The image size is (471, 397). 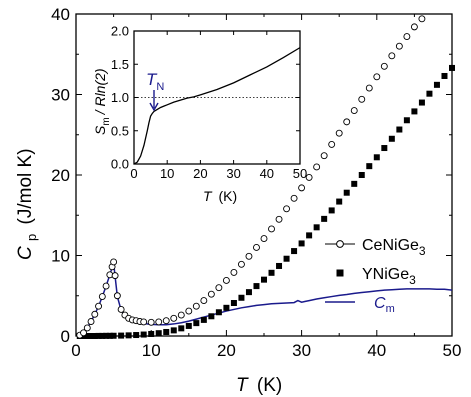 What do you see at coordinates (300, 173) in the screenshot?
I see `inset-x-tick-label: 50` at bounding box center [300, 173].